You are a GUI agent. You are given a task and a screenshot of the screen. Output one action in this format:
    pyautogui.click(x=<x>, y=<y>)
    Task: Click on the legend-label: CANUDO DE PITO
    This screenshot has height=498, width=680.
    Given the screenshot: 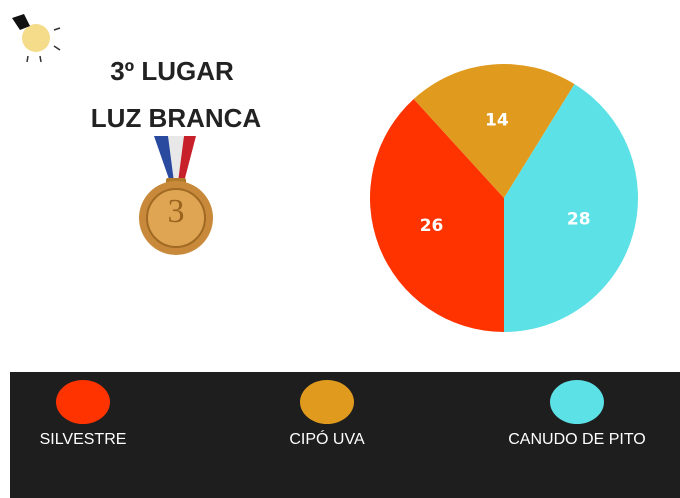 What is the action you would take?
    pyautogui.click(x=577, y=439)
    